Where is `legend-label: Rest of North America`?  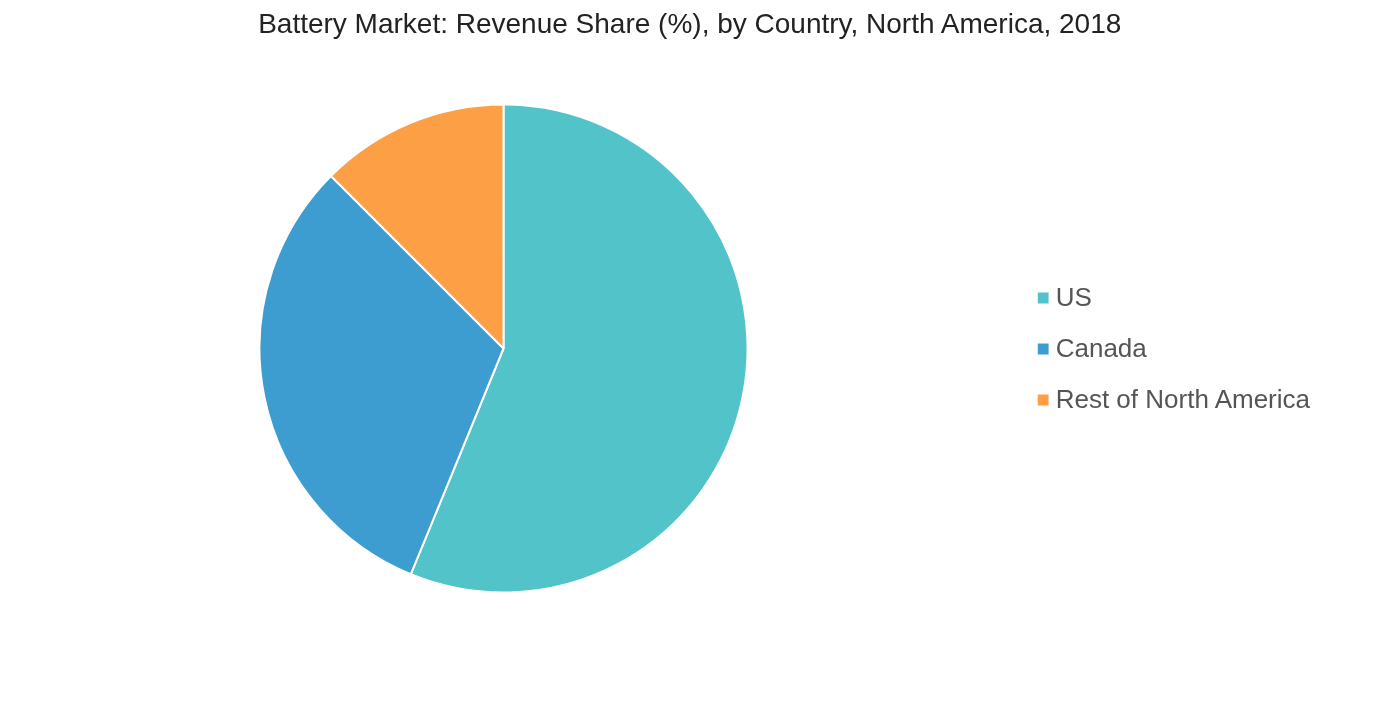 legend-label: Rest of North America is located at coordinates (1182, 399).